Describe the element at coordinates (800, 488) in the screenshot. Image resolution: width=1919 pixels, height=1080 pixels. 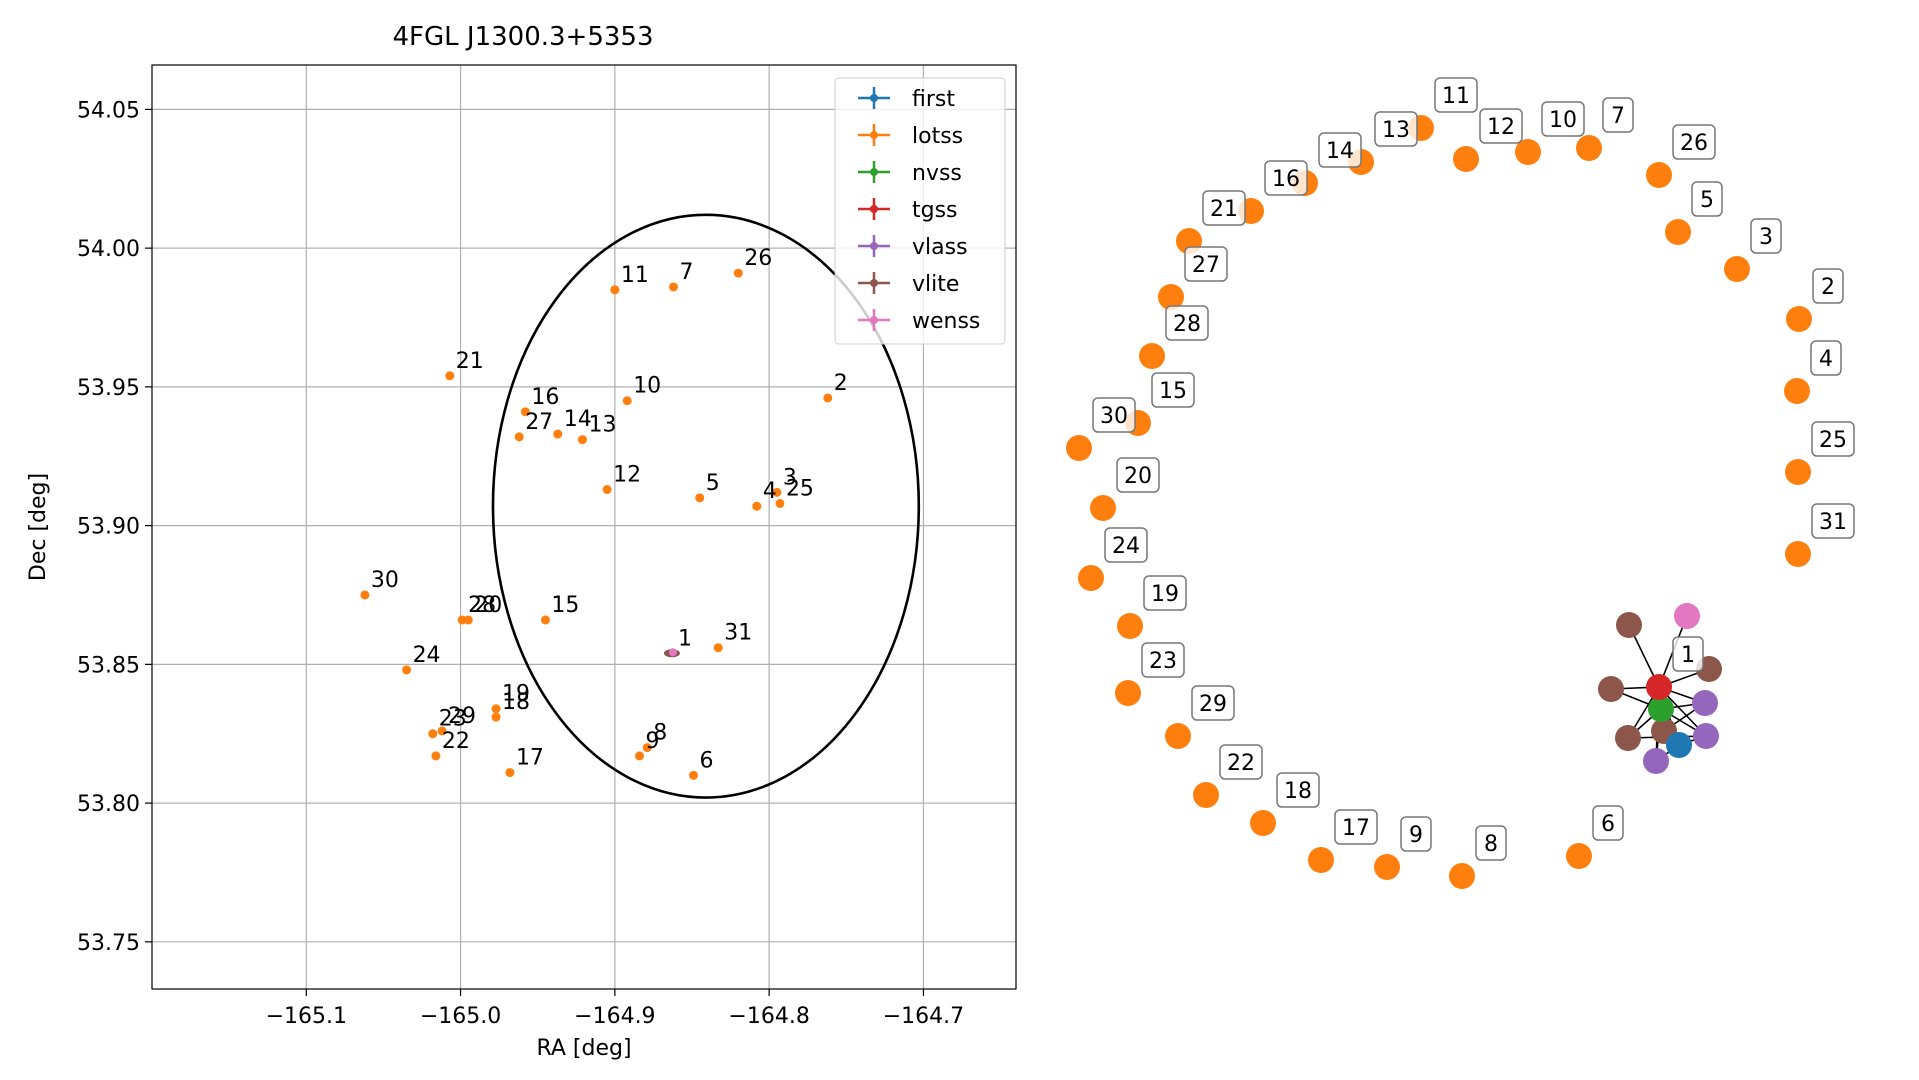
I see `source-point-label: 25` at that location.